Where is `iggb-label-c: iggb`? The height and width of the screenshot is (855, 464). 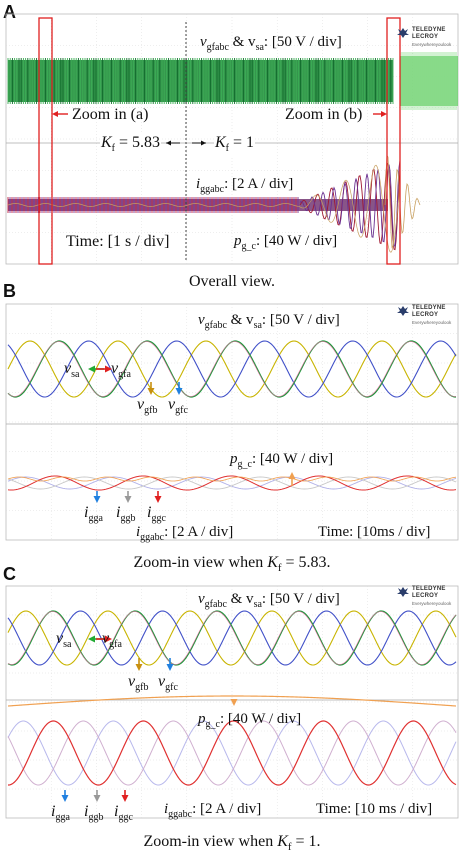
iggb-label-c: iggb is located at coordinates (94, 813).